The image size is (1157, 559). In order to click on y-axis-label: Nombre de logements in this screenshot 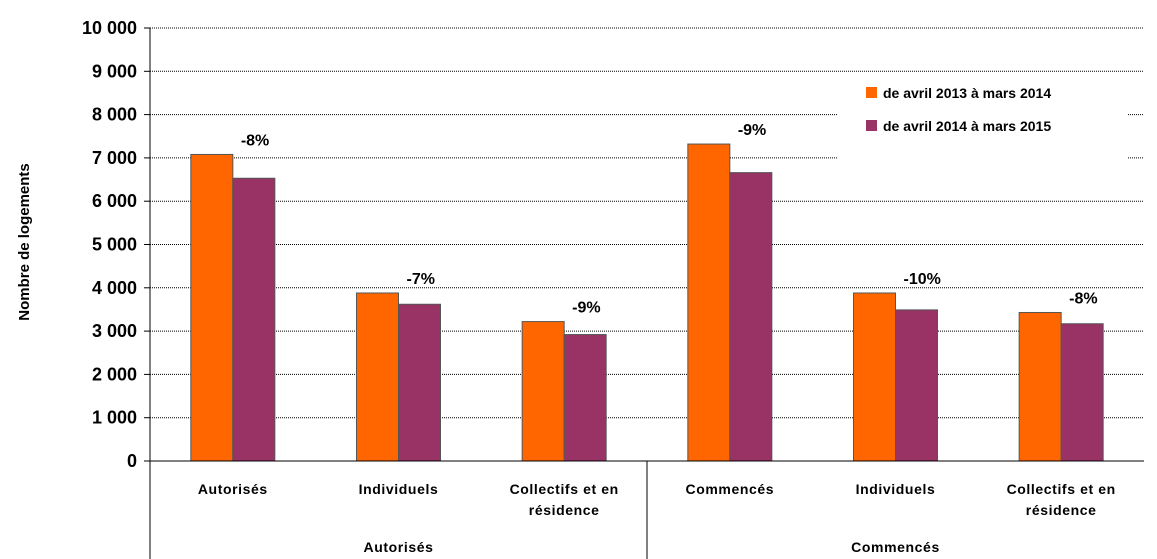, I will do `click(24, 242)`.